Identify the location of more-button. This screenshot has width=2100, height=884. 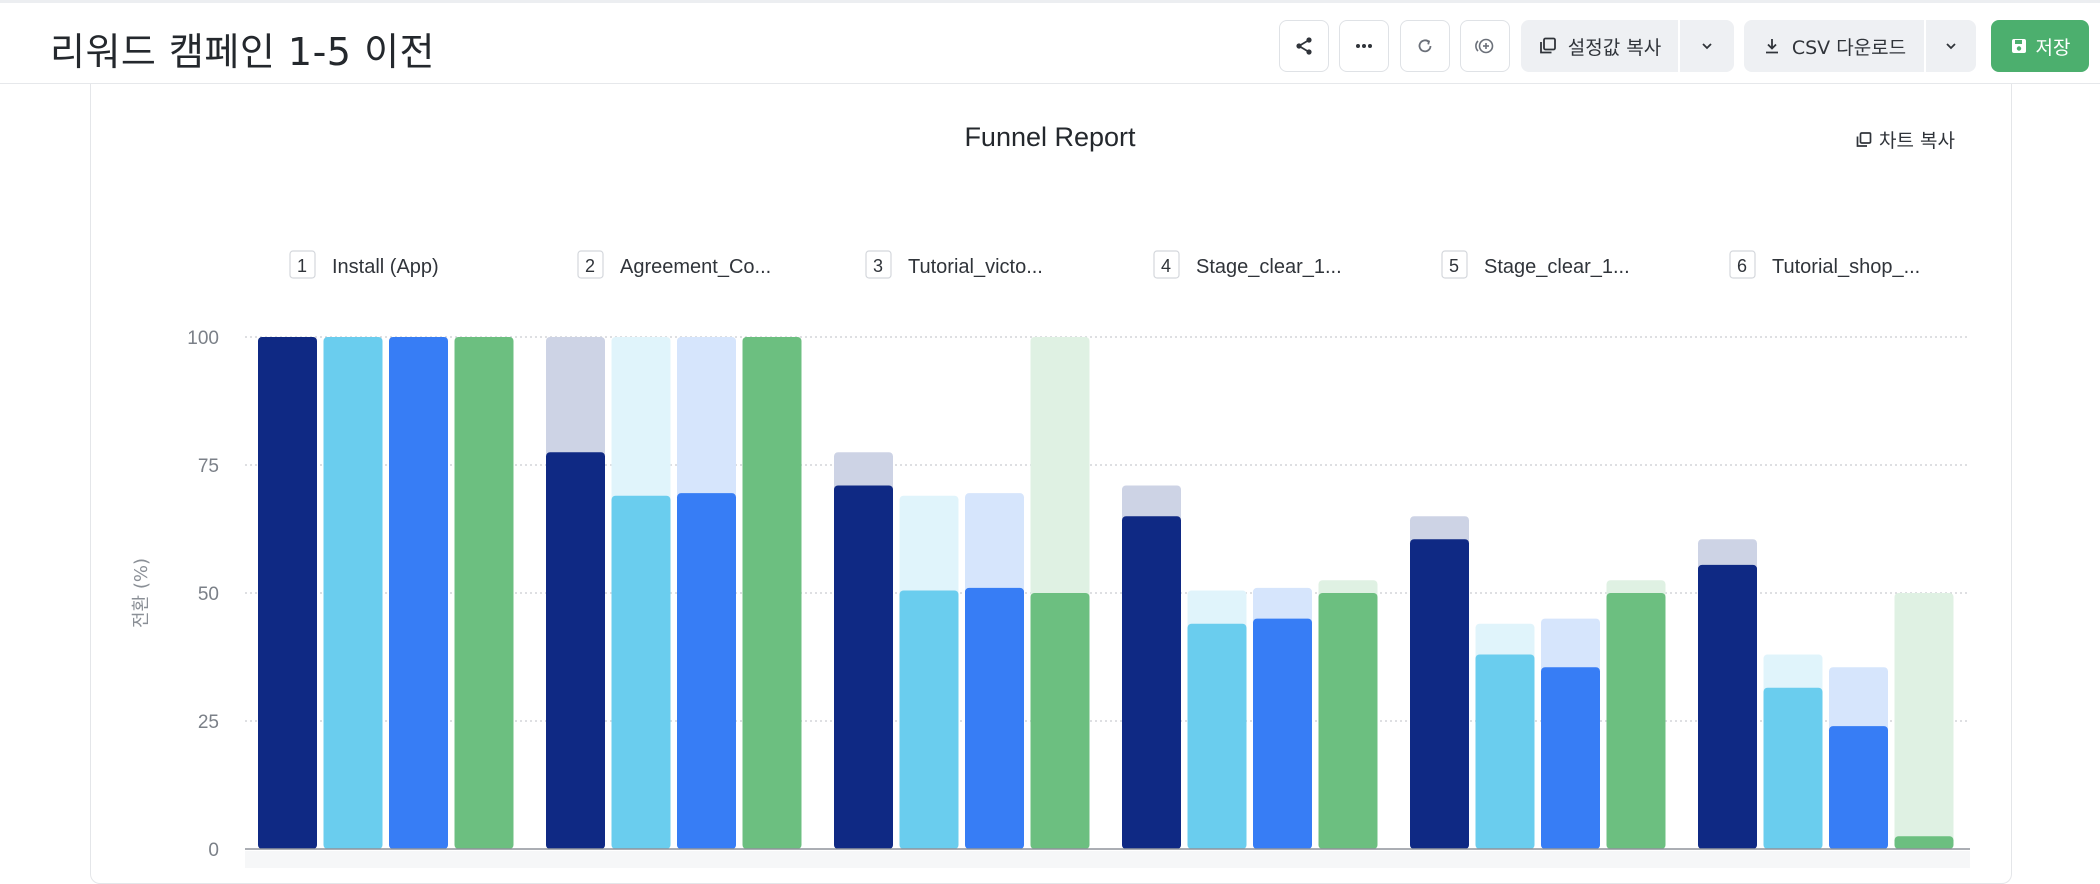
(1364, 46).